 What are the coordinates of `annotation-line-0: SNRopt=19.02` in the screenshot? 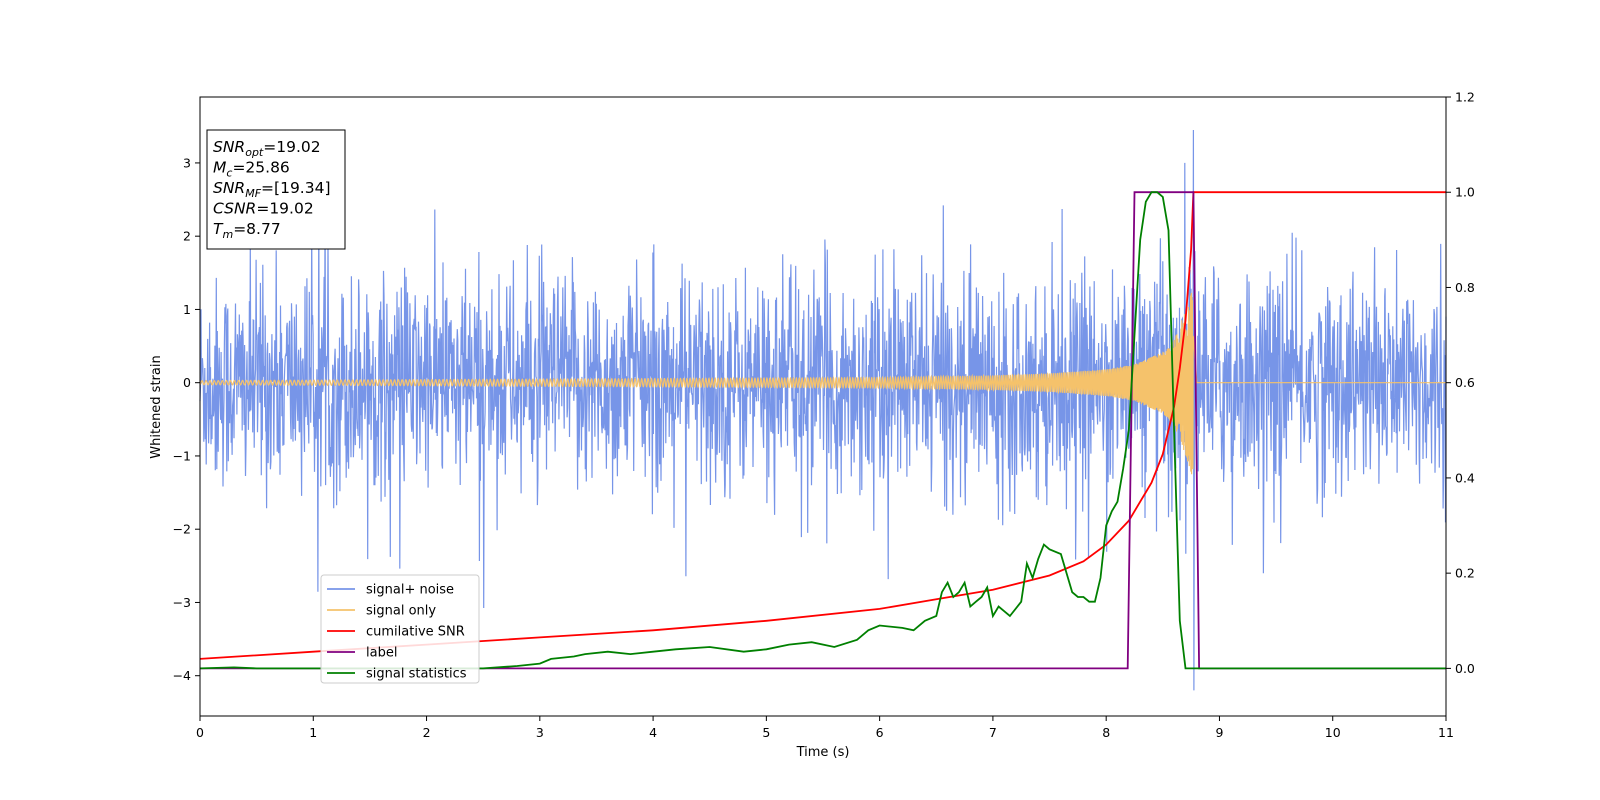 It's located at (267, 148).